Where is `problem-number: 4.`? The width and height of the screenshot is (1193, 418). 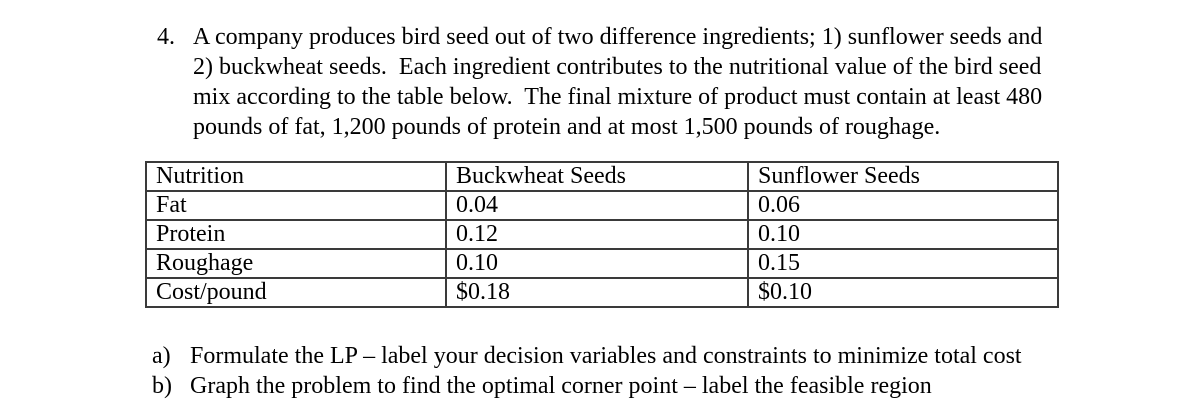
problem-number: 4. is located at coordinates (166, 37).